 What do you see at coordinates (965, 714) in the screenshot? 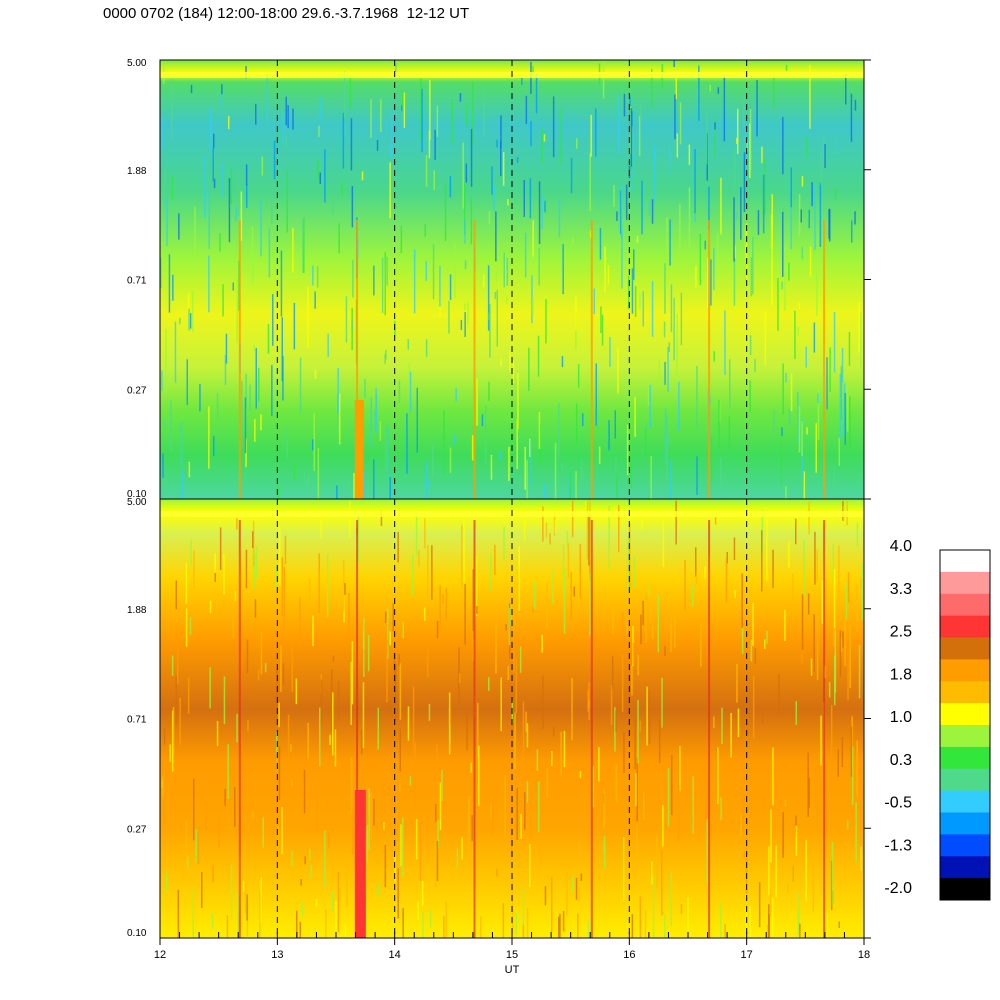
I see `colorbar-swatch` at bounding box center [965, 714].